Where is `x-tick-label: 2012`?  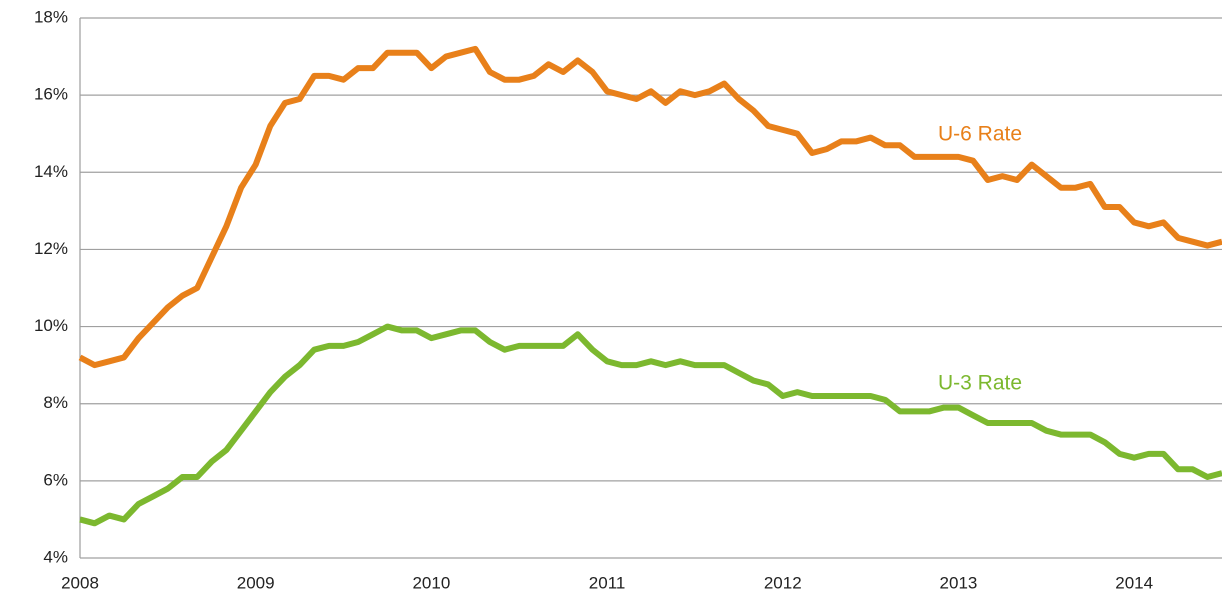 x-tick-label: 2012 is located at coordinates (783, 582).